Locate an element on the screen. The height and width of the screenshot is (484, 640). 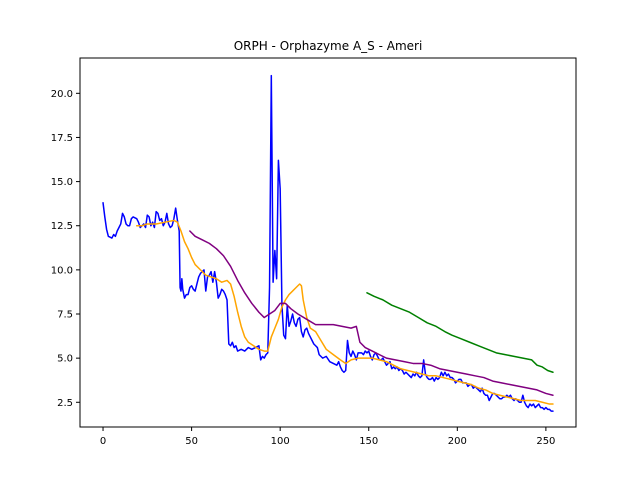
y-tick-label: 15.0 is located at coordinates (62, 182).